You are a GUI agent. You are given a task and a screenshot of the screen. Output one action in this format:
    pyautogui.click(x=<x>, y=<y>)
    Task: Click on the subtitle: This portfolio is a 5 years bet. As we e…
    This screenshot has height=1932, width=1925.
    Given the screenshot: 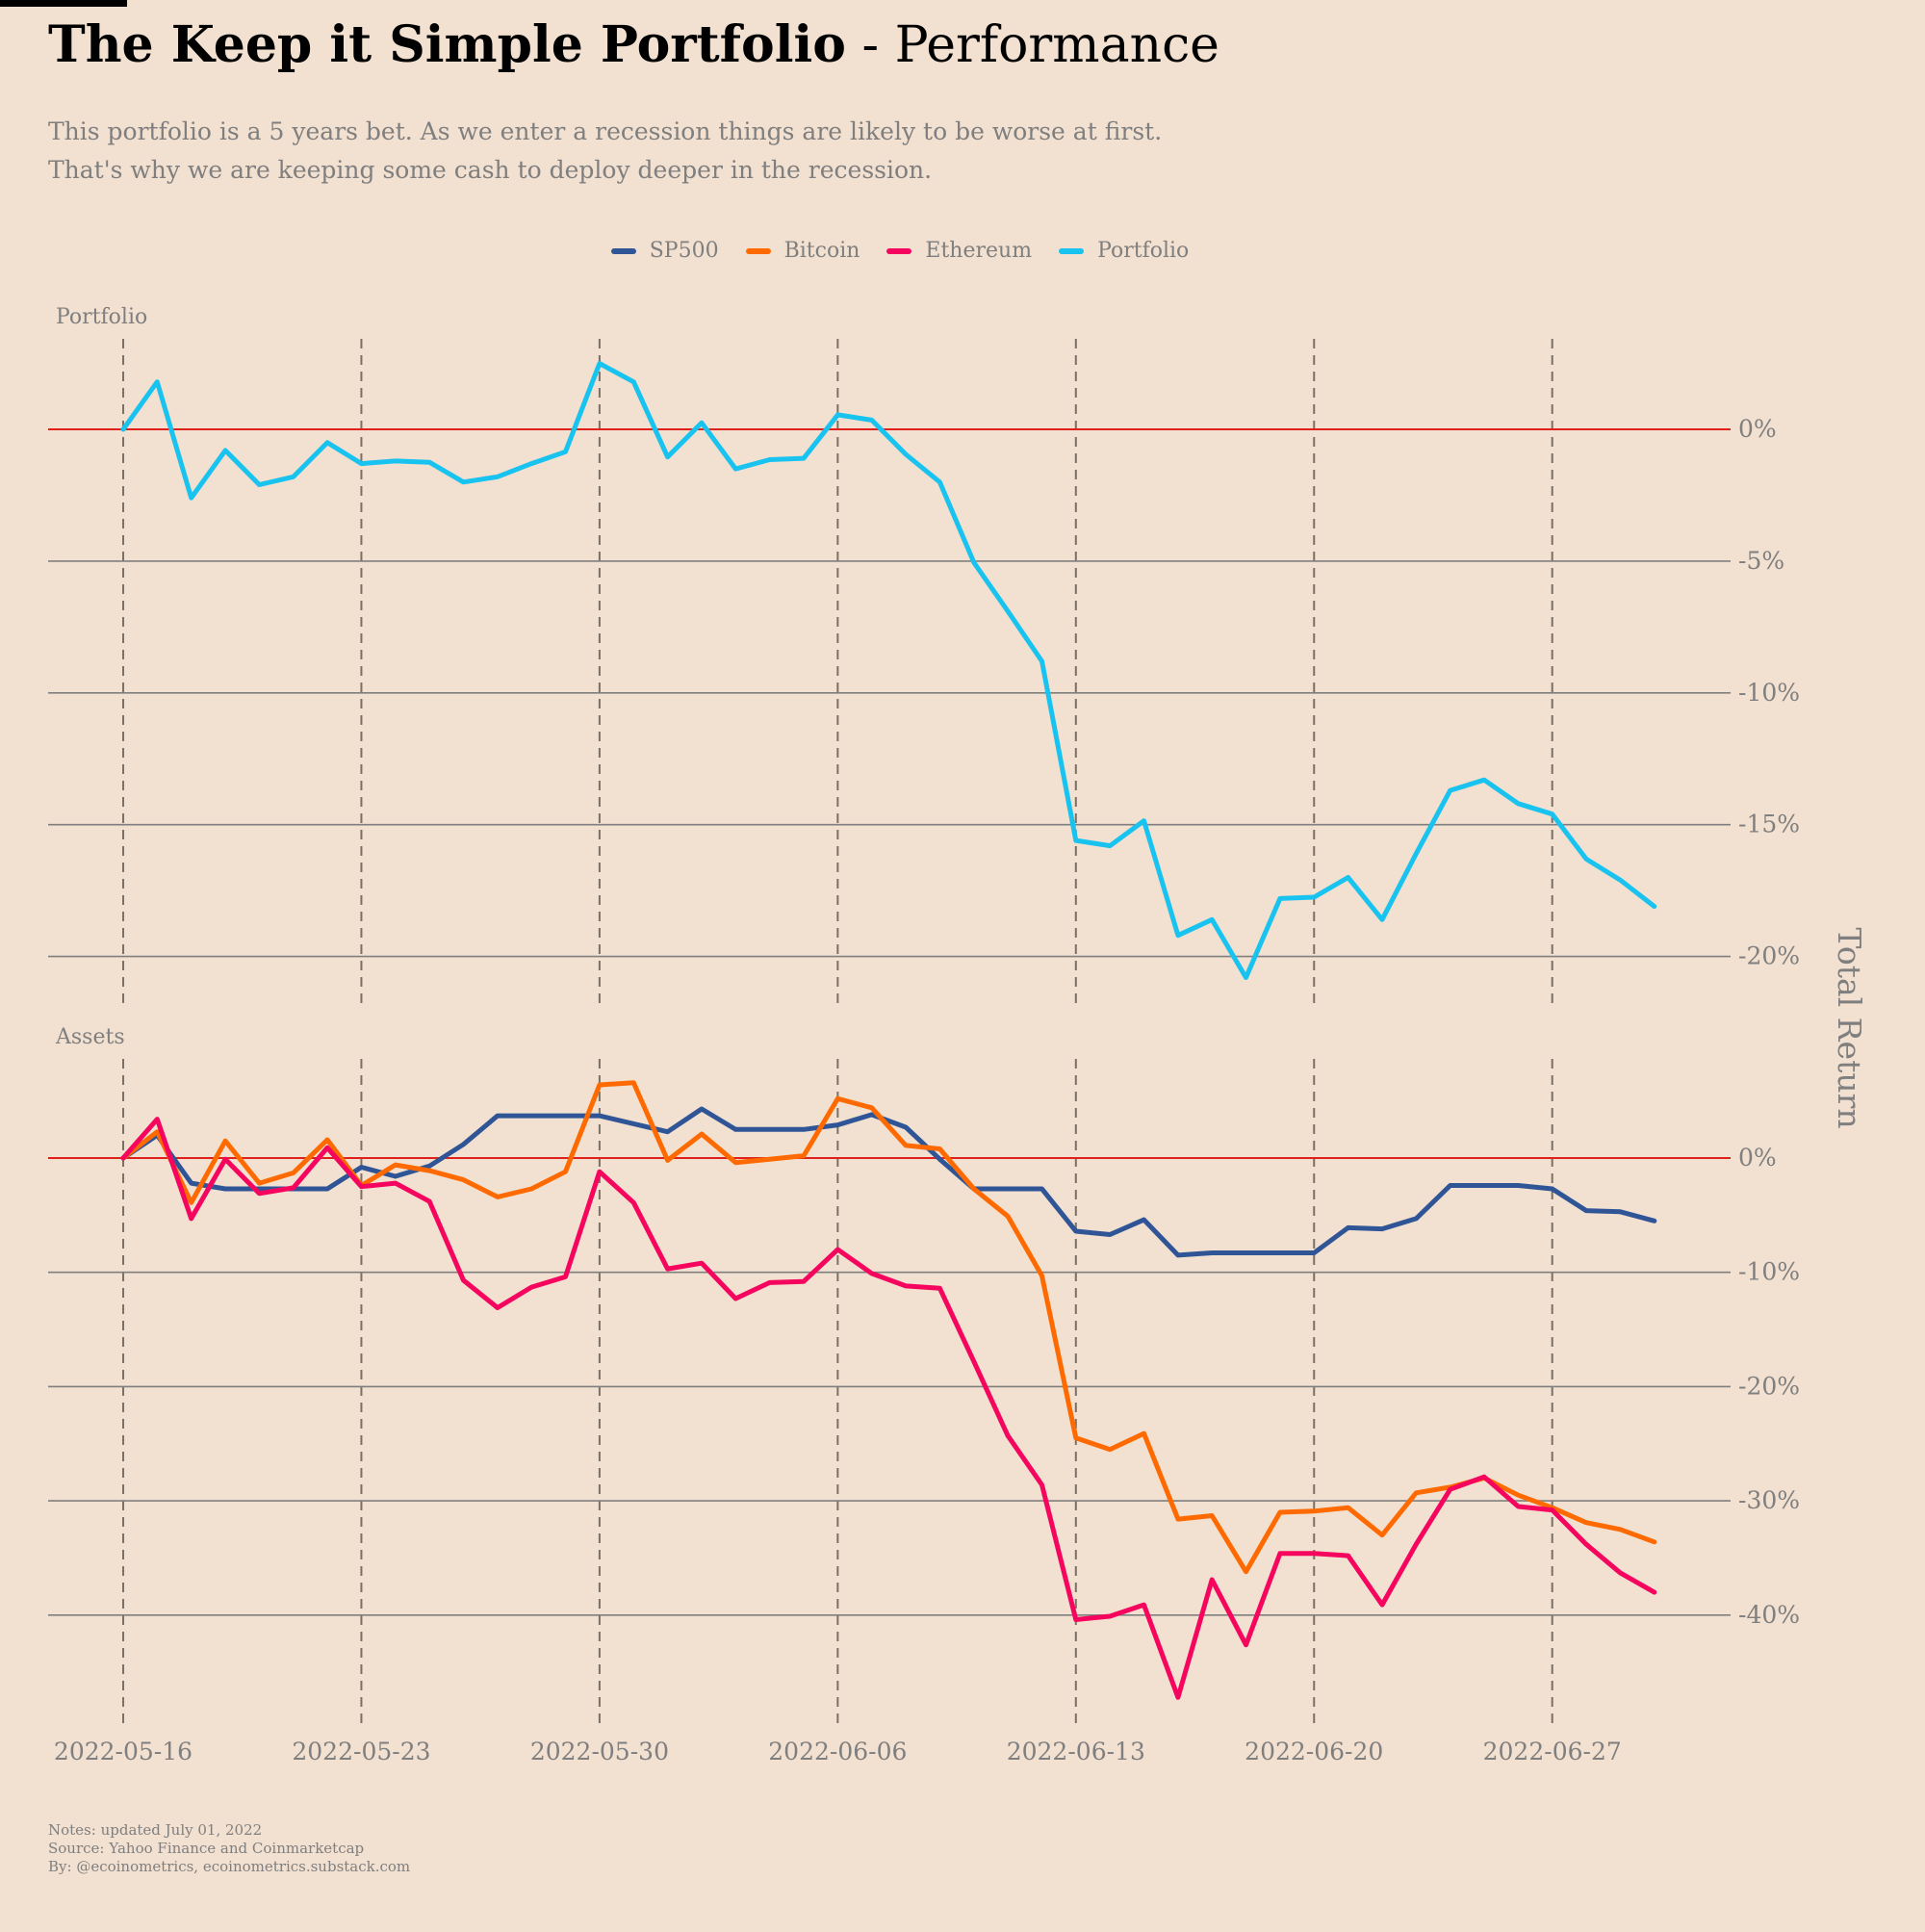 What is the action you would take?
    pyautogui.click(x=605, y=152)
    